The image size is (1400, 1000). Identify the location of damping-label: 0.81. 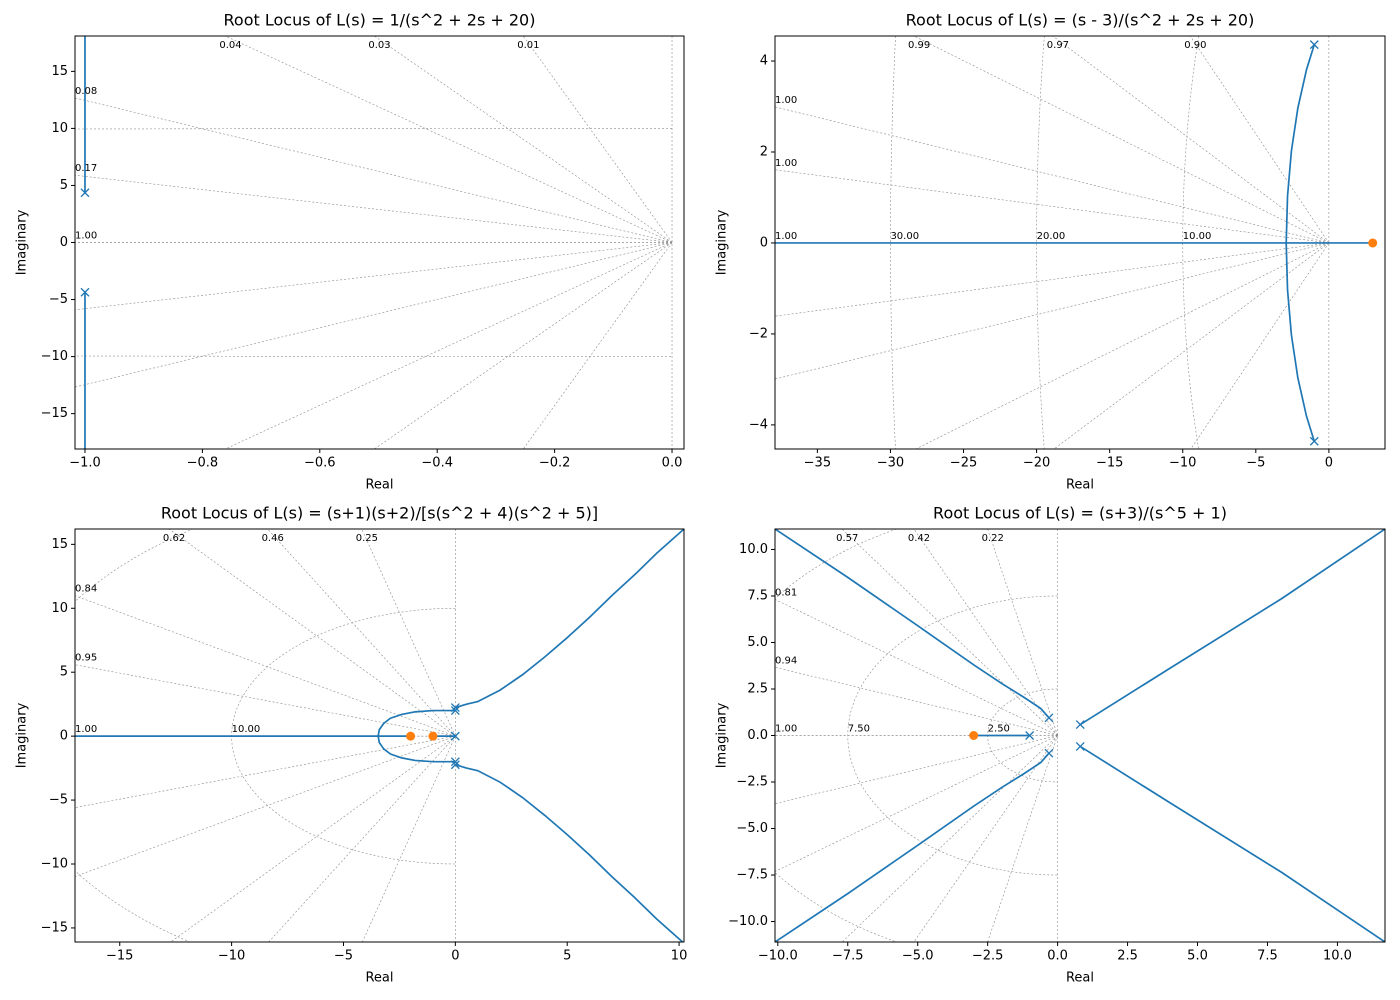
(786, 592).